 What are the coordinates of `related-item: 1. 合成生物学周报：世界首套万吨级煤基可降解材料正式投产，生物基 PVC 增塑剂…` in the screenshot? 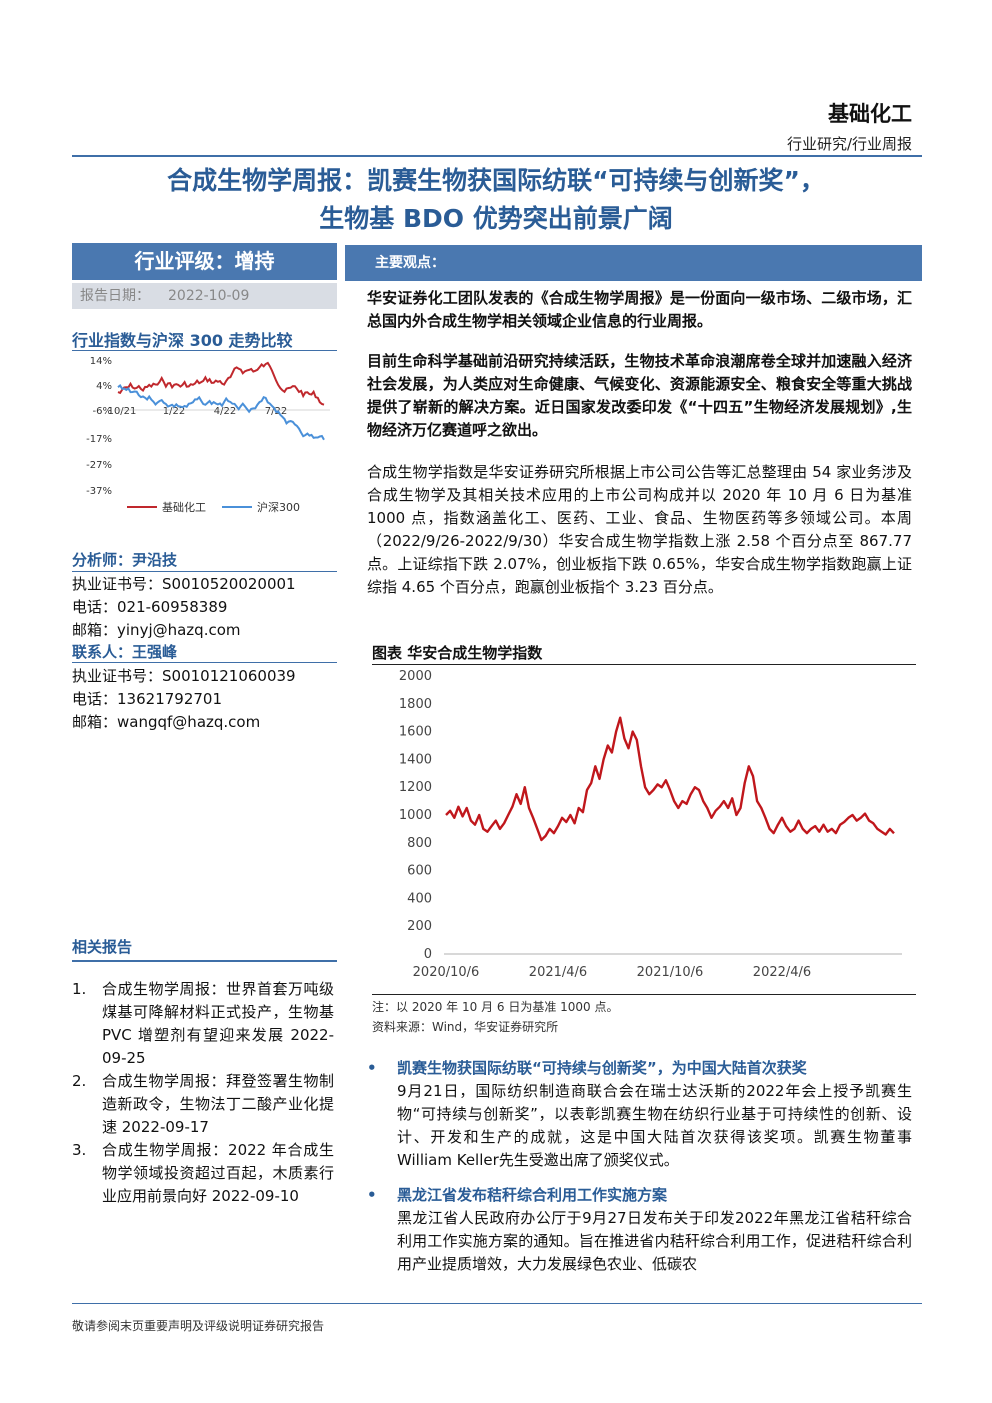 It's located at (203, 1024).